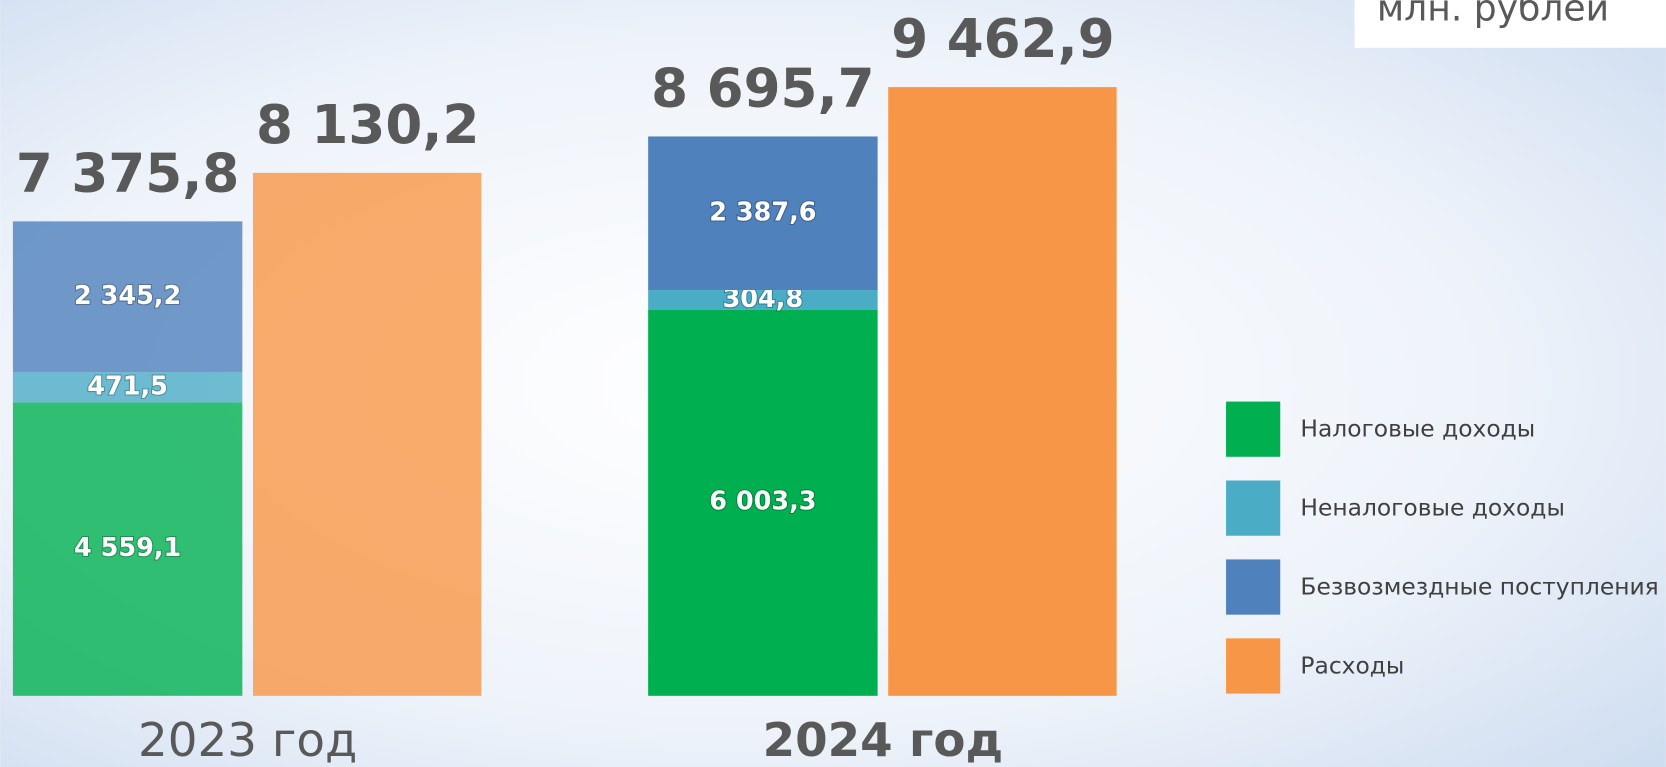  I want to click on total-label: 7 375,8, so click(127, 173).